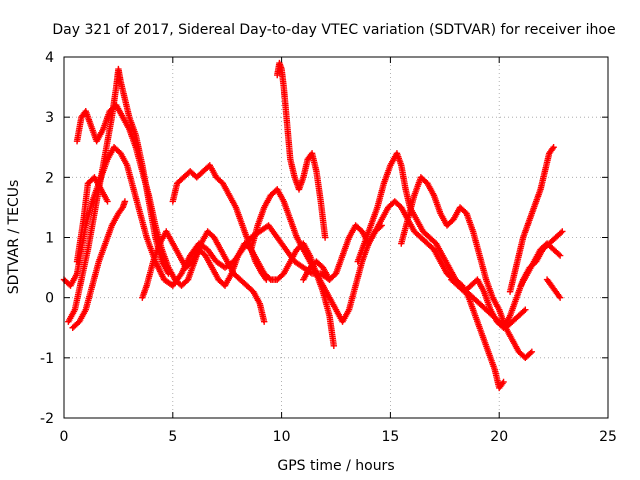 The width and height of the screenshot is (640, 480). I want to click on series-sat-l, so click(467, 268).